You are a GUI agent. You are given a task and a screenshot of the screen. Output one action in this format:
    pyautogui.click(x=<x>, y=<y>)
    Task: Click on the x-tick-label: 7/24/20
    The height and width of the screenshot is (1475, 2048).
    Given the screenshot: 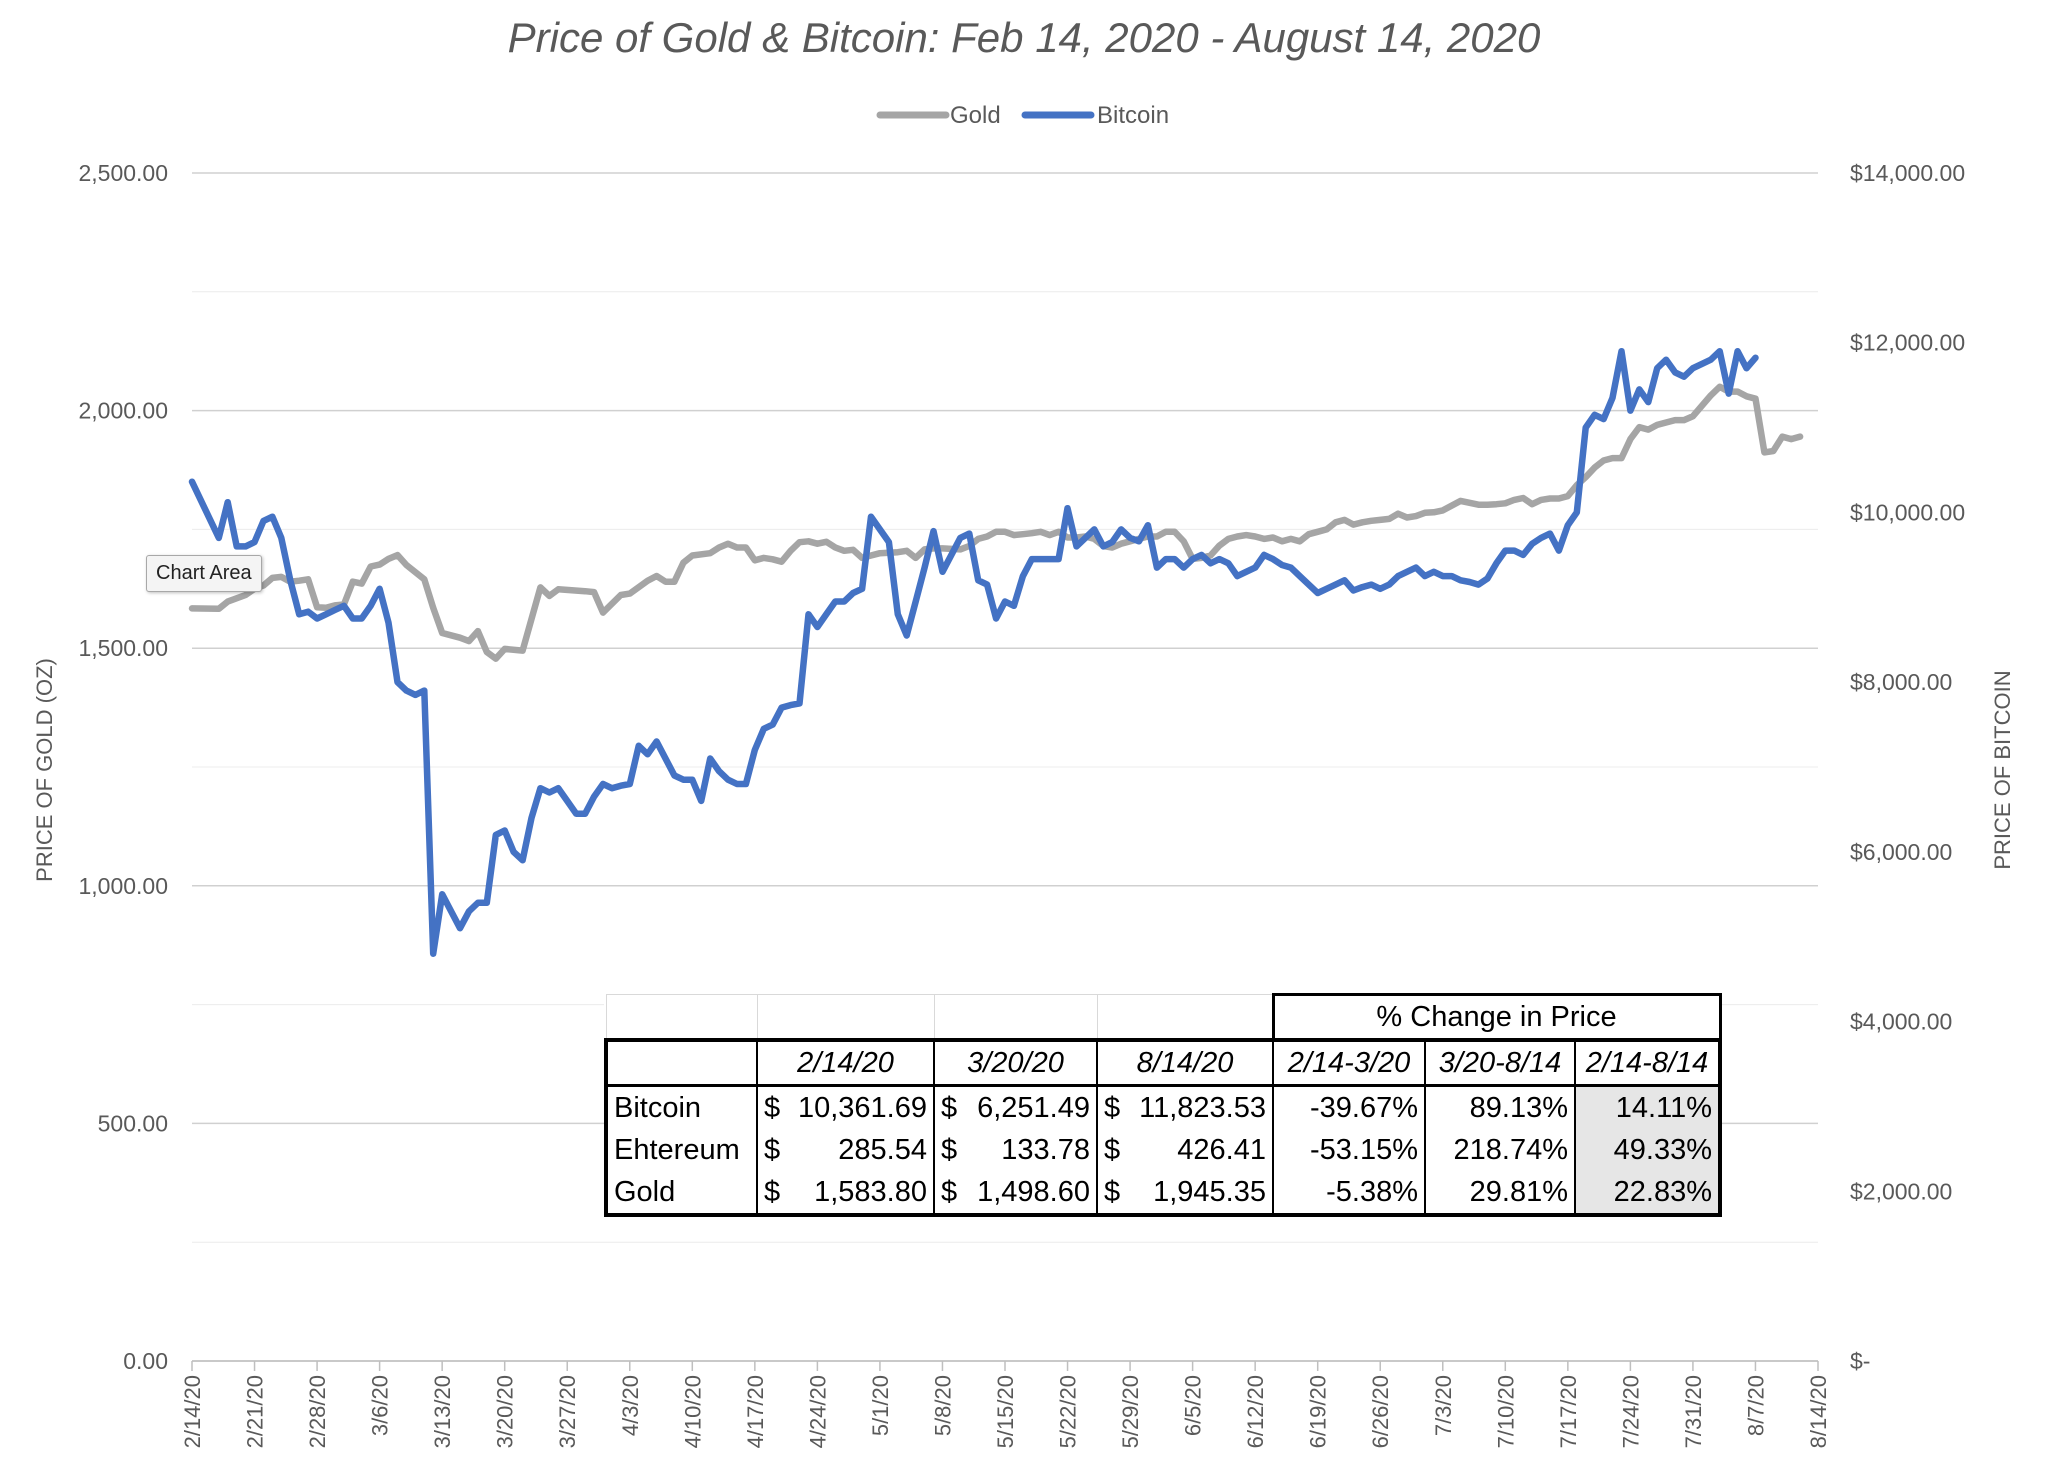 What is the action you would take?
    pyautogui.click(x=1630, y=1411)
    